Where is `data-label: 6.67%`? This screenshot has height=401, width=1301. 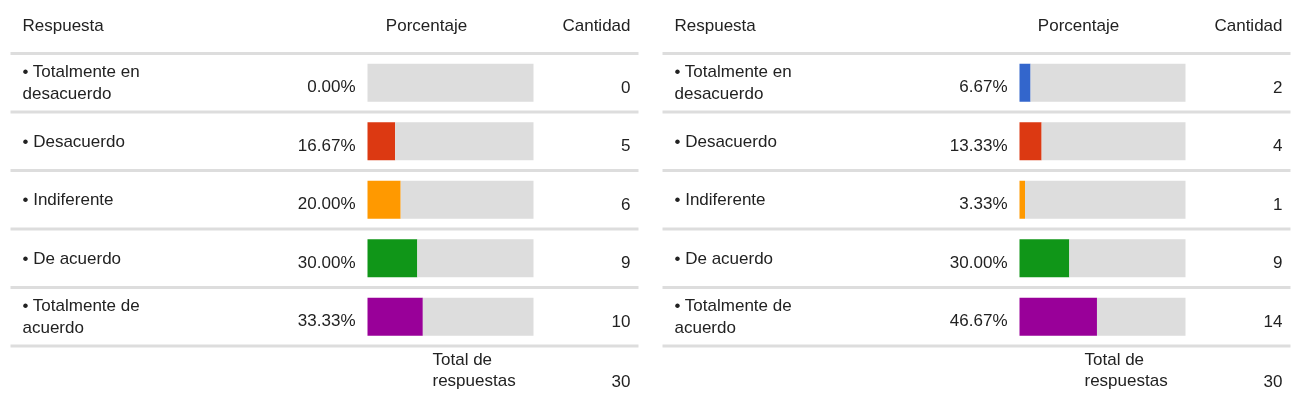
data-label: 6.67% is located at coordinates (983, 87).